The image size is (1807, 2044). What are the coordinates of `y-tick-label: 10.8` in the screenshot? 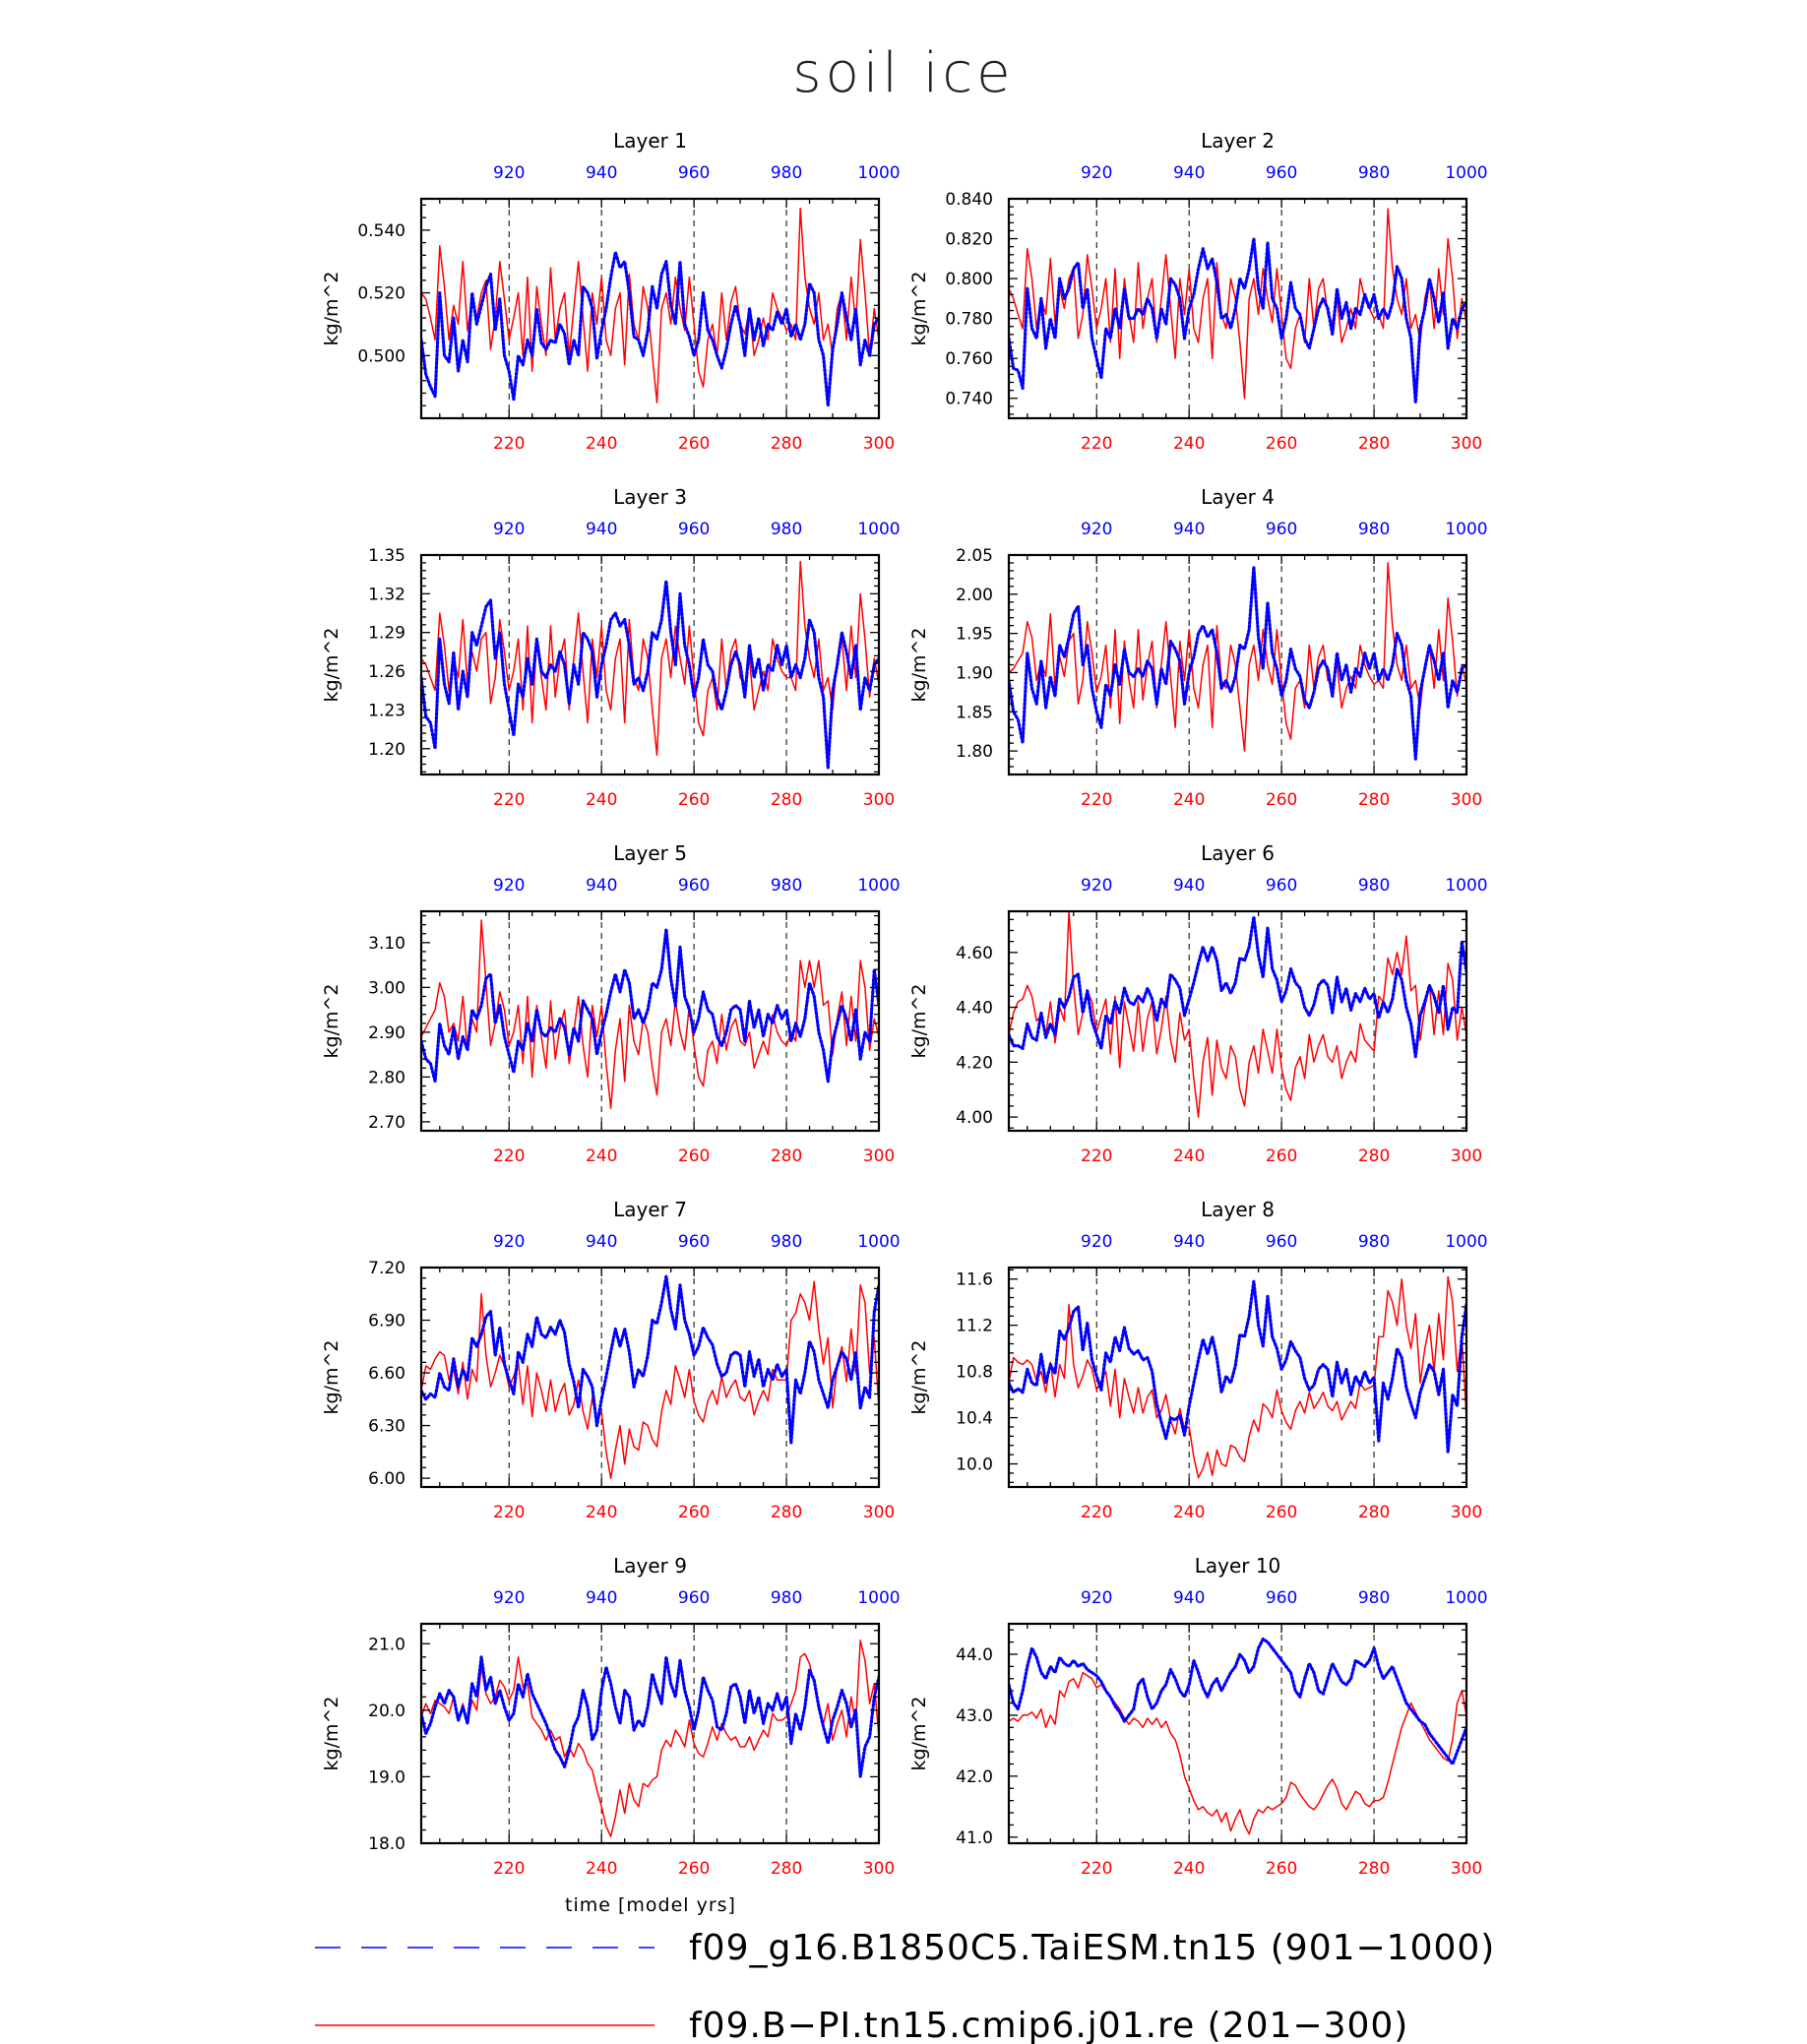 It's located at (974, 1373).